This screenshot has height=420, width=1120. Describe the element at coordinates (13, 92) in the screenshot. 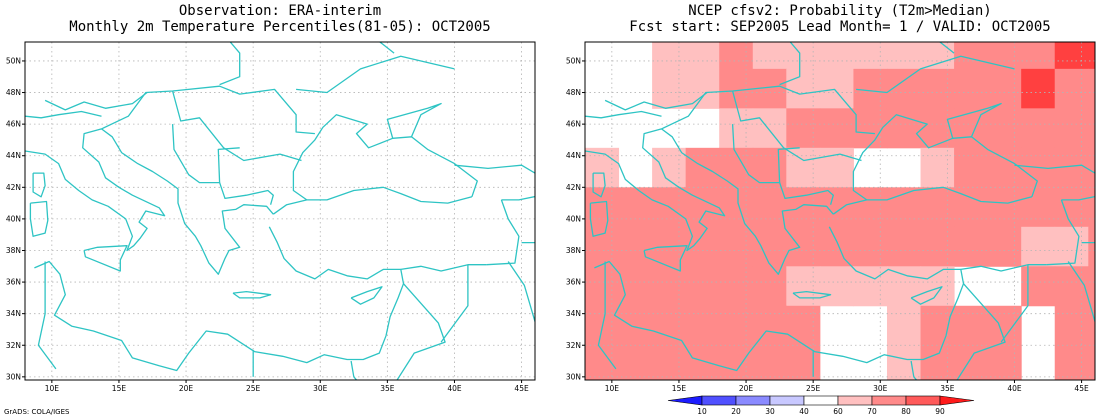

I see `lat-tick-label: 48N` at that location.